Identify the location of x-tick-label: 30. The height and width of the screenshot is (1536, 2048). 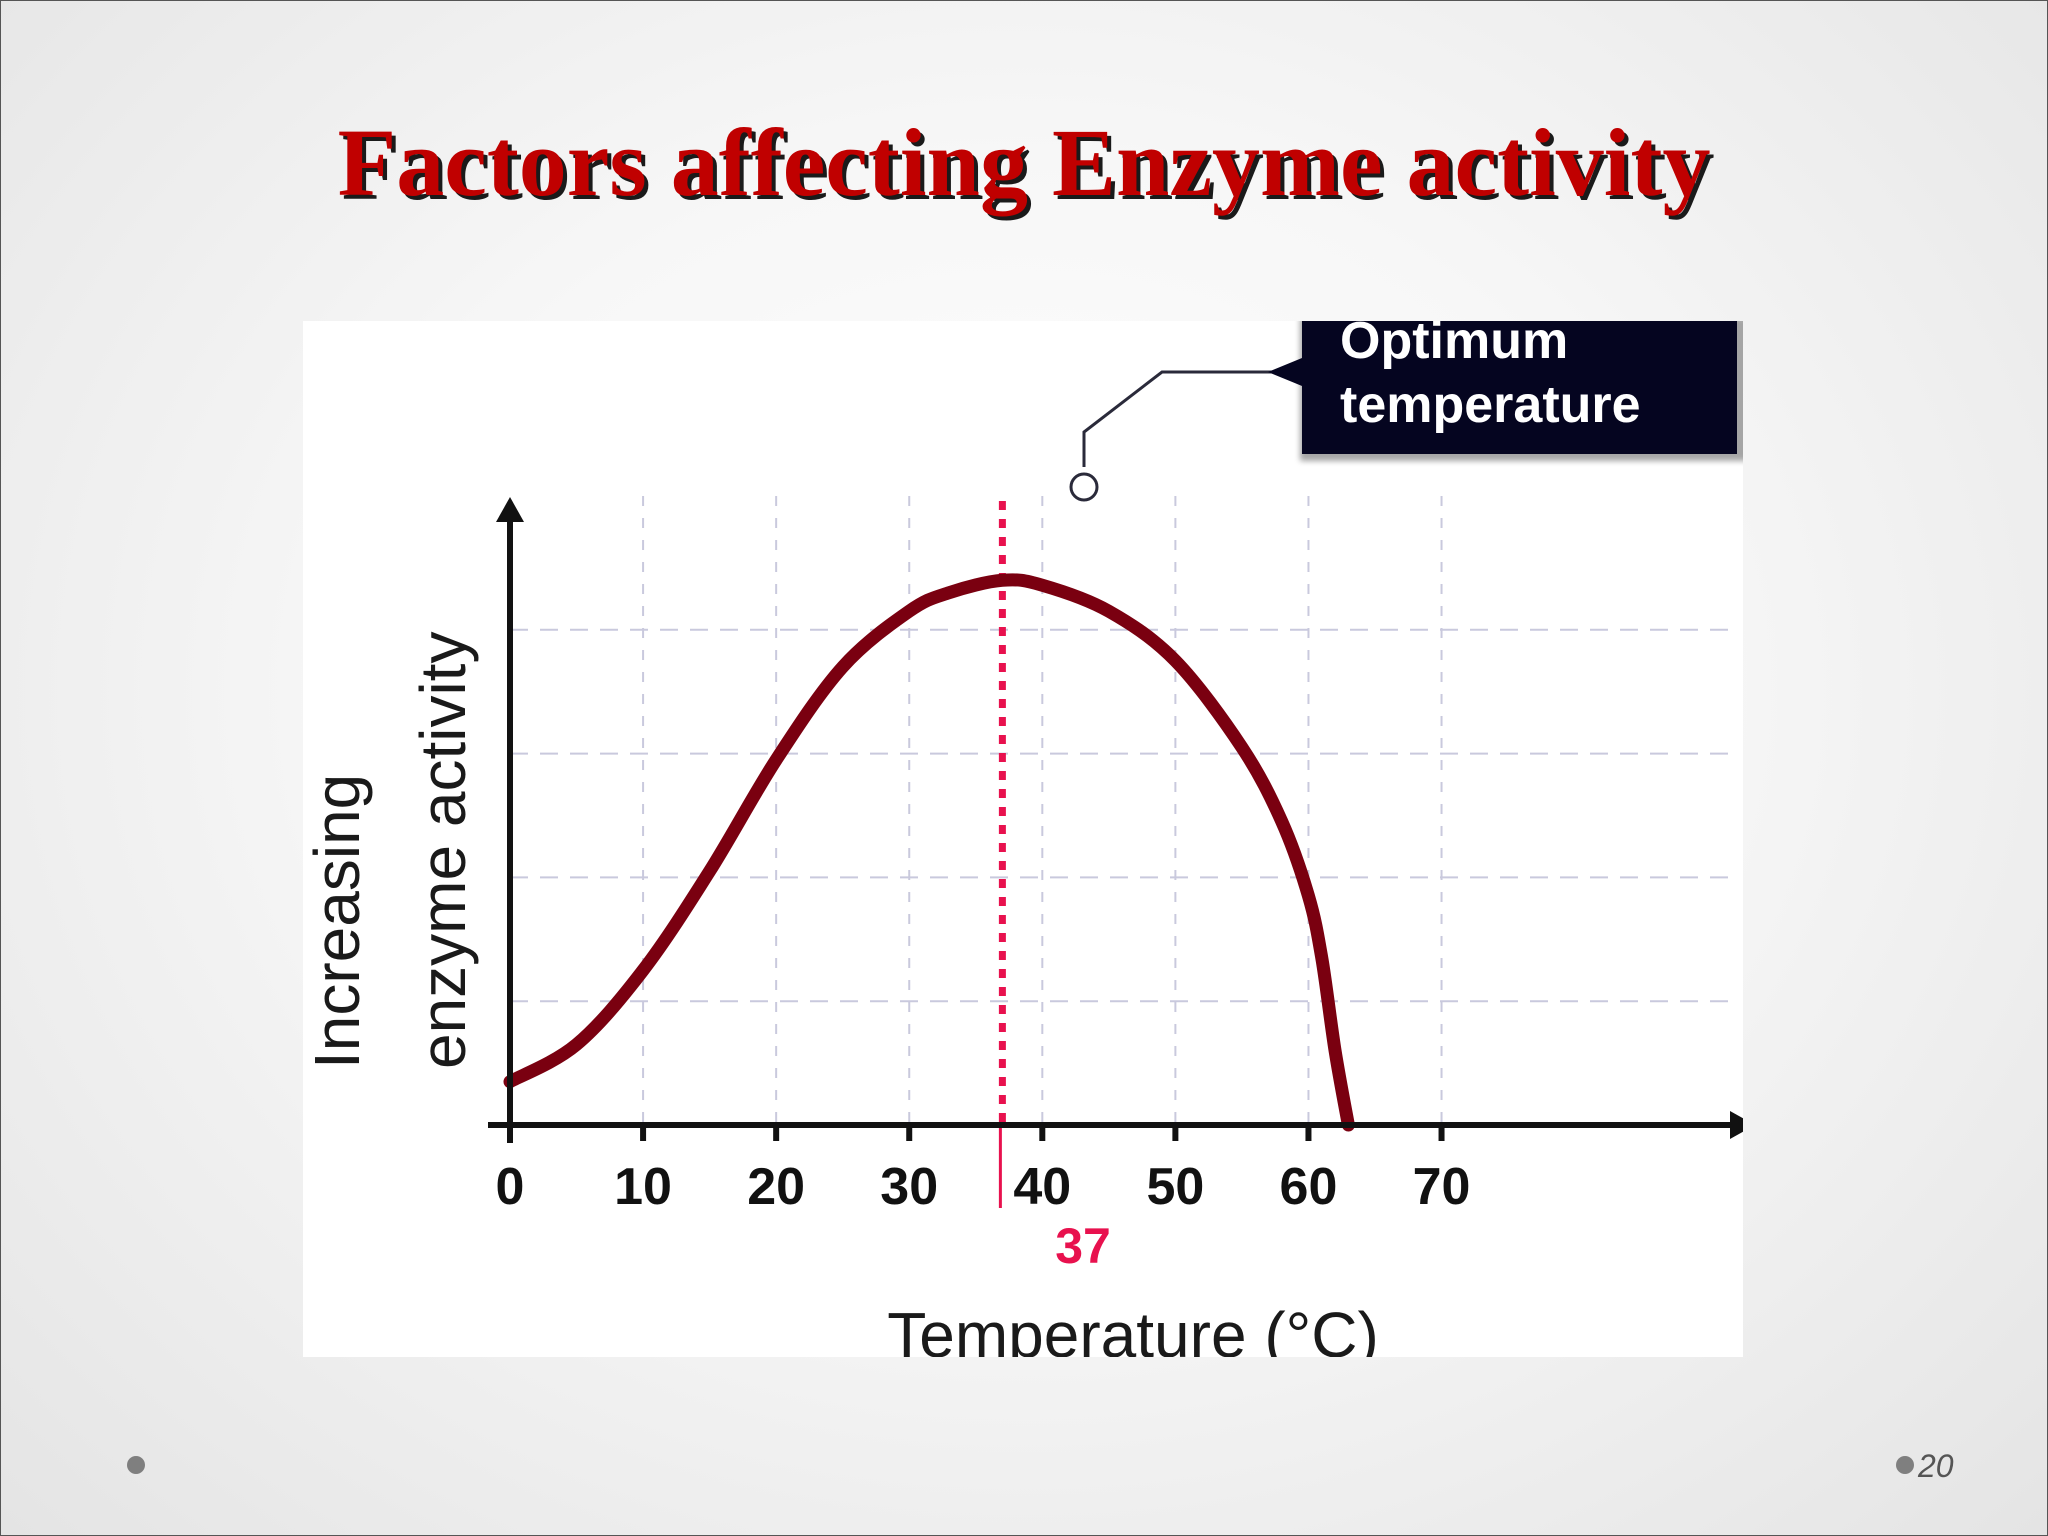
(909, 1187).